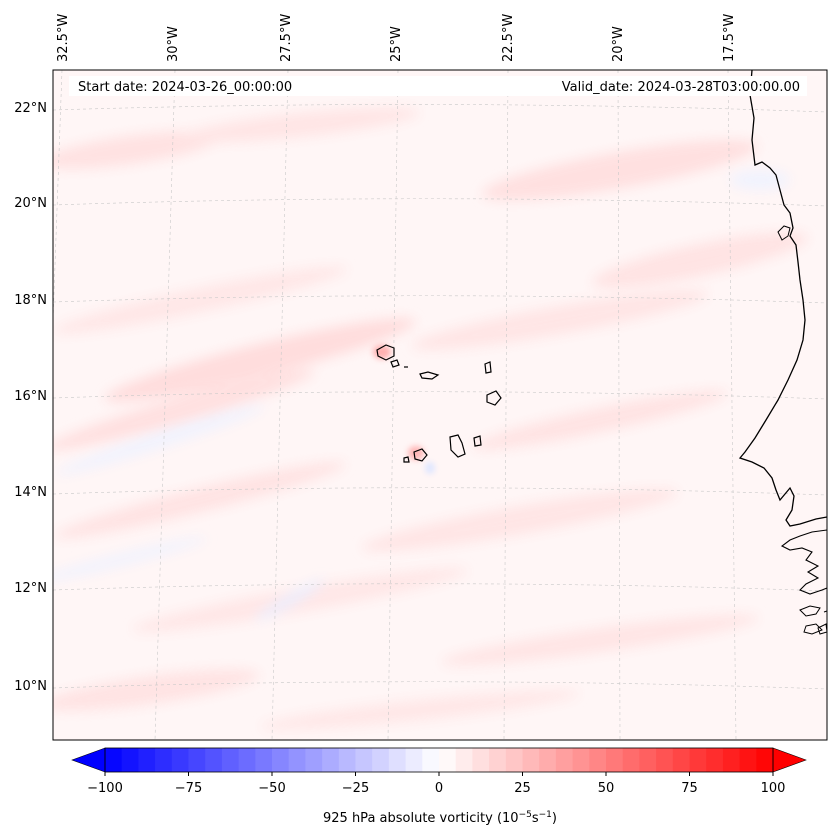 The width and height of the screenshot is (837, 839). What do you see at coordinates (88, 760) in the screenshot?
I see `colorbar-min-arrow` at bounding box center [88, 760].